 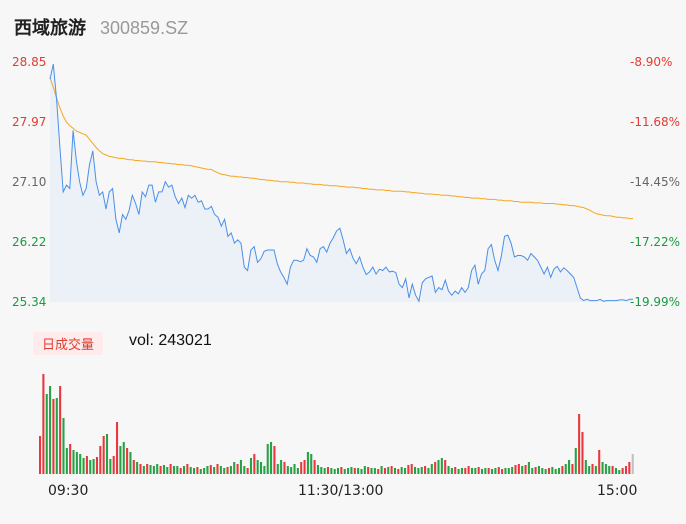 I want to click on time-label: 15:00, so click(x=617, y=491).